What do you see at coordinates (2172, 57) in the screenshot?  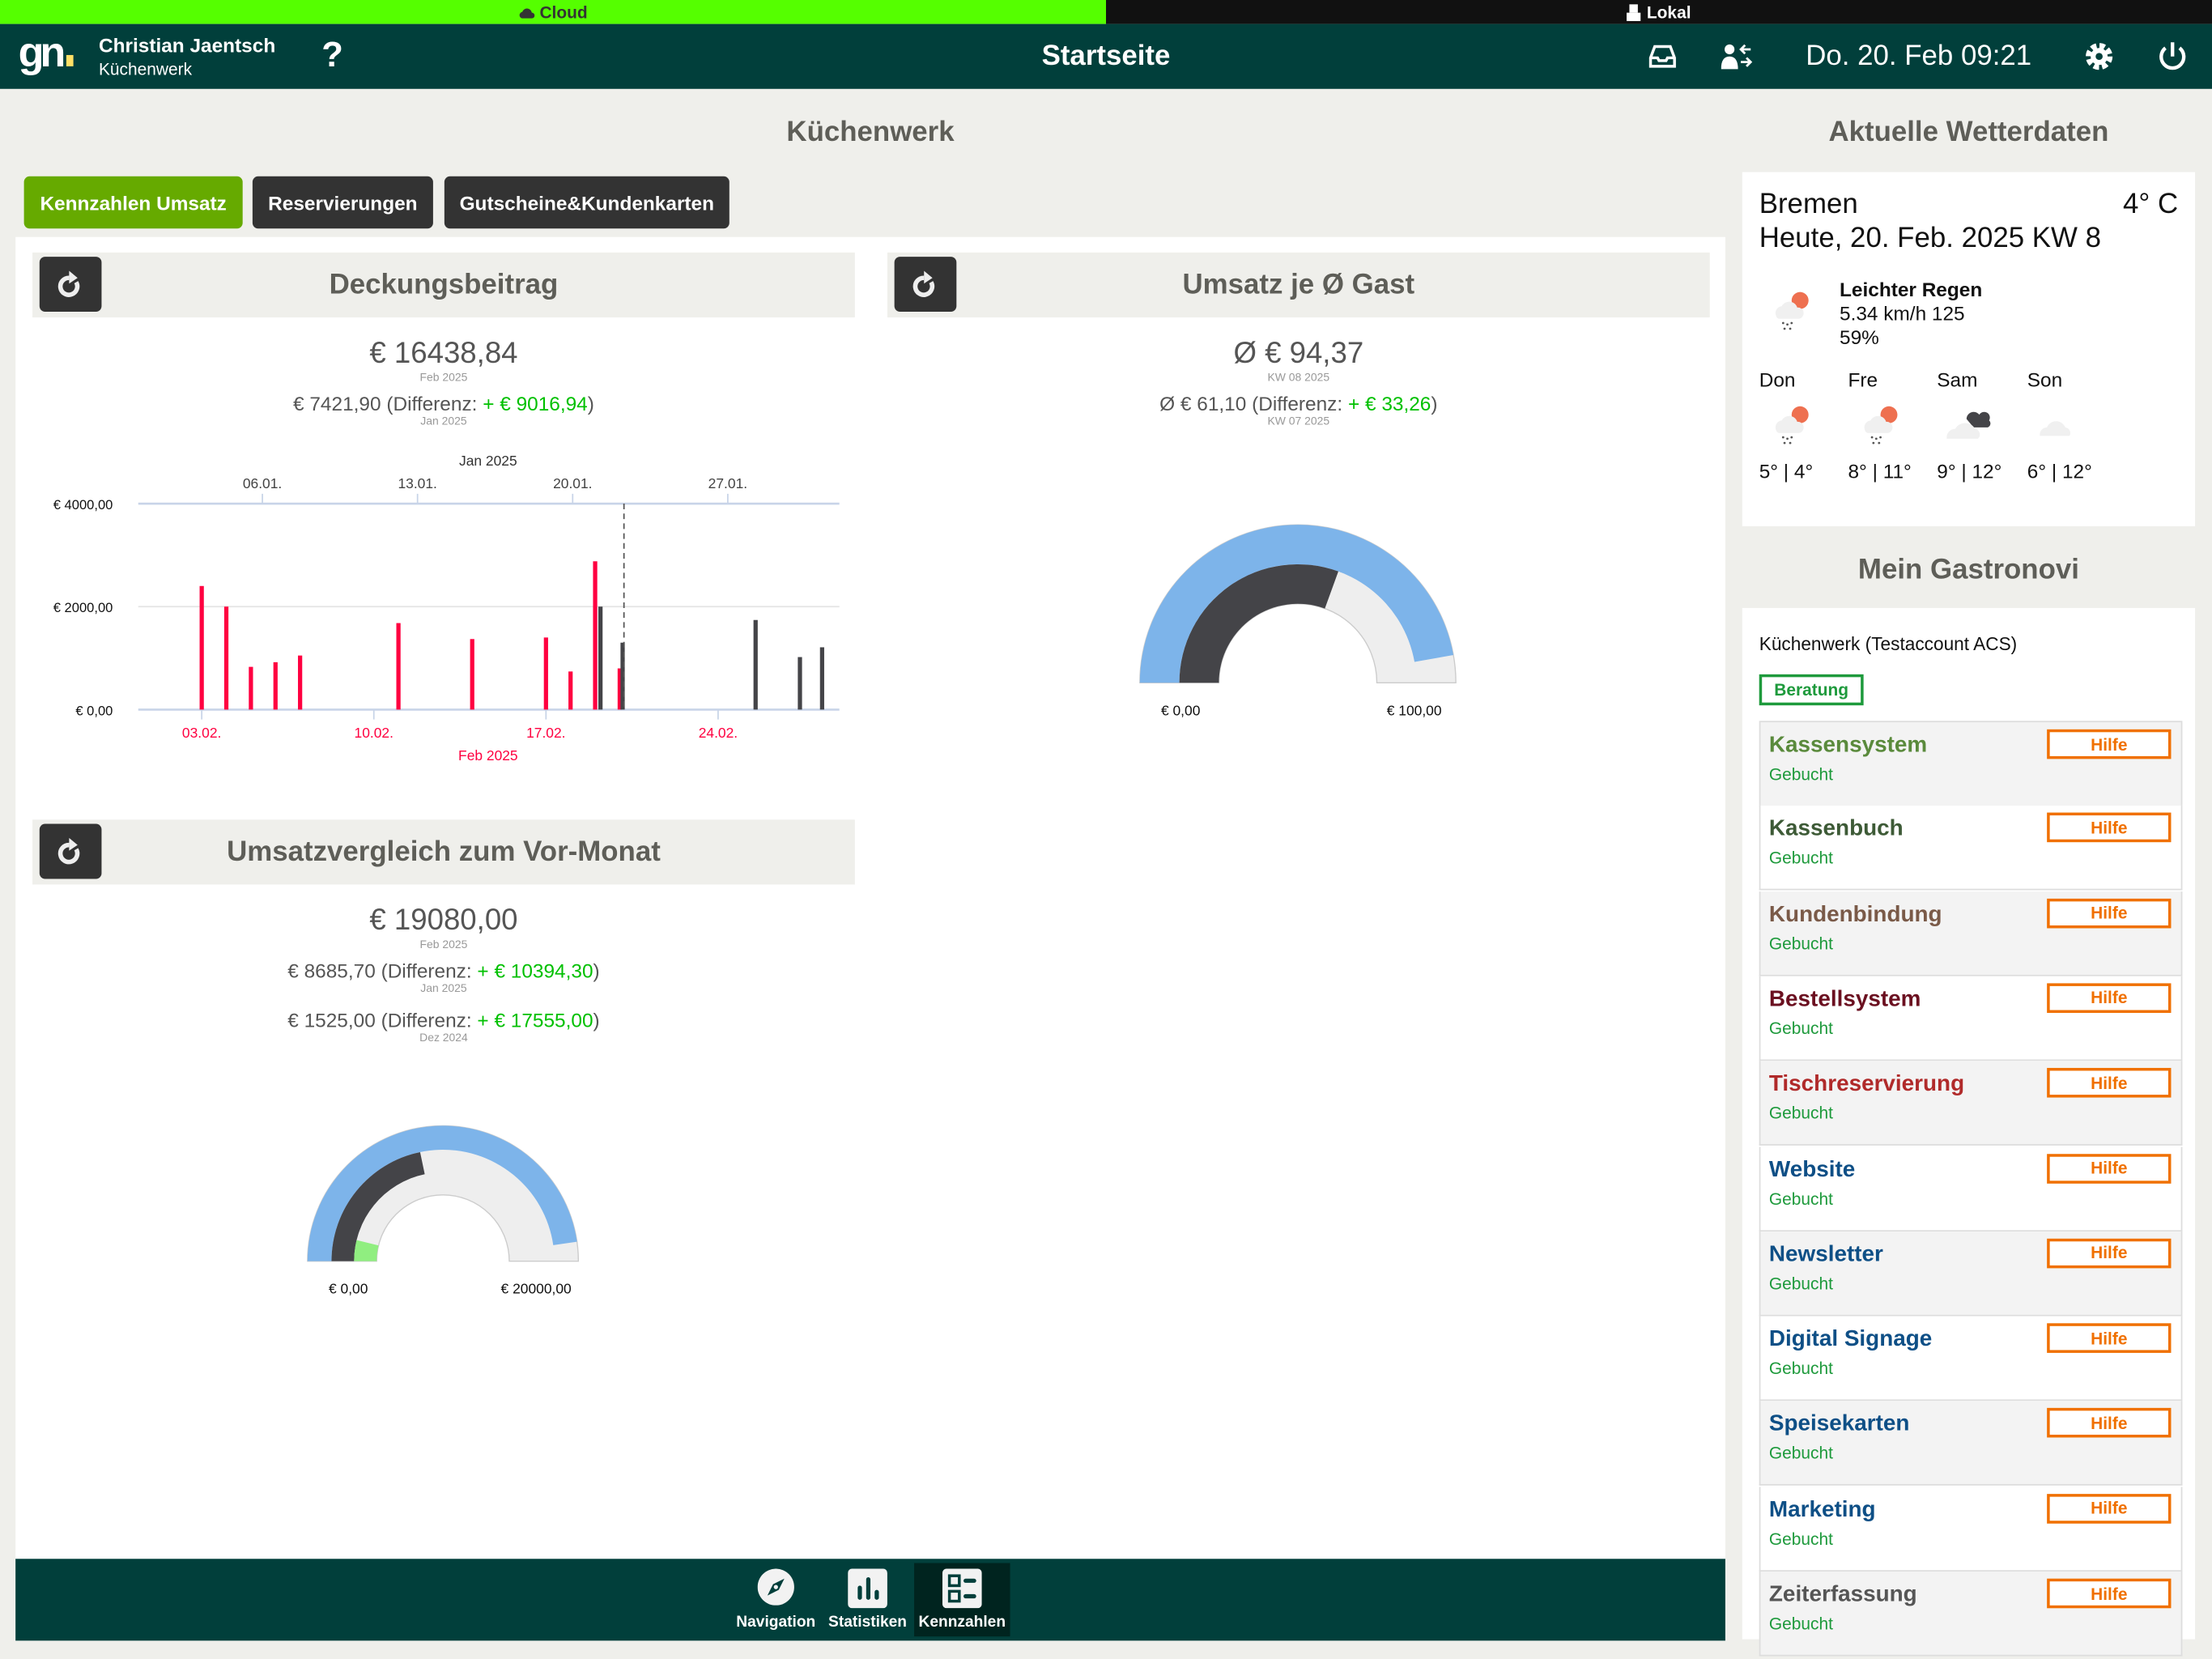 I see `power-icon` at bounding box center [2172, 57].